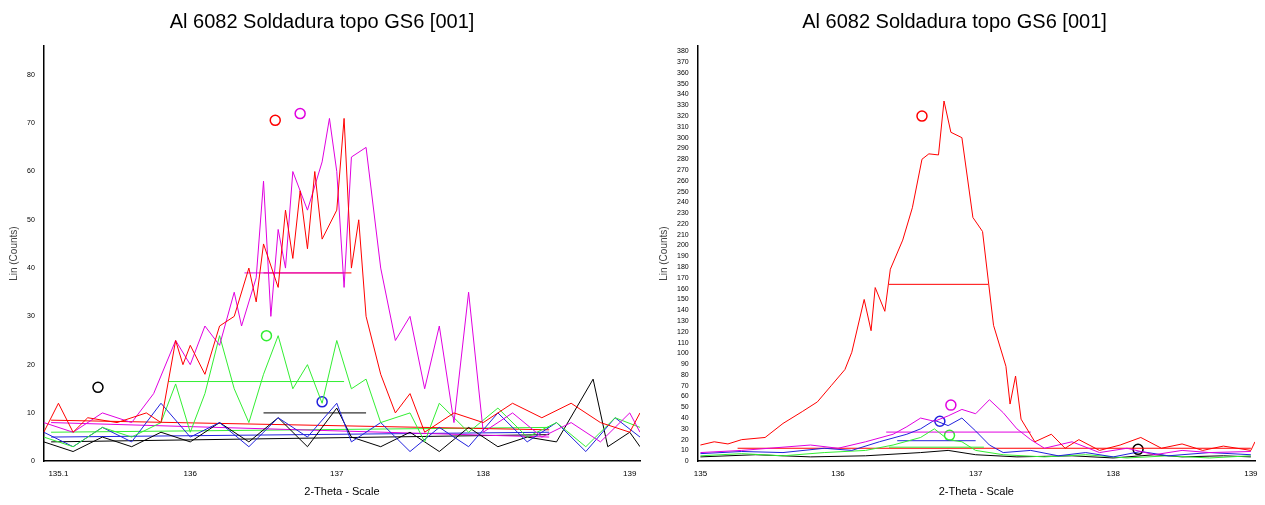  I want to click on x-tick-label: 135, so click(700, 474).